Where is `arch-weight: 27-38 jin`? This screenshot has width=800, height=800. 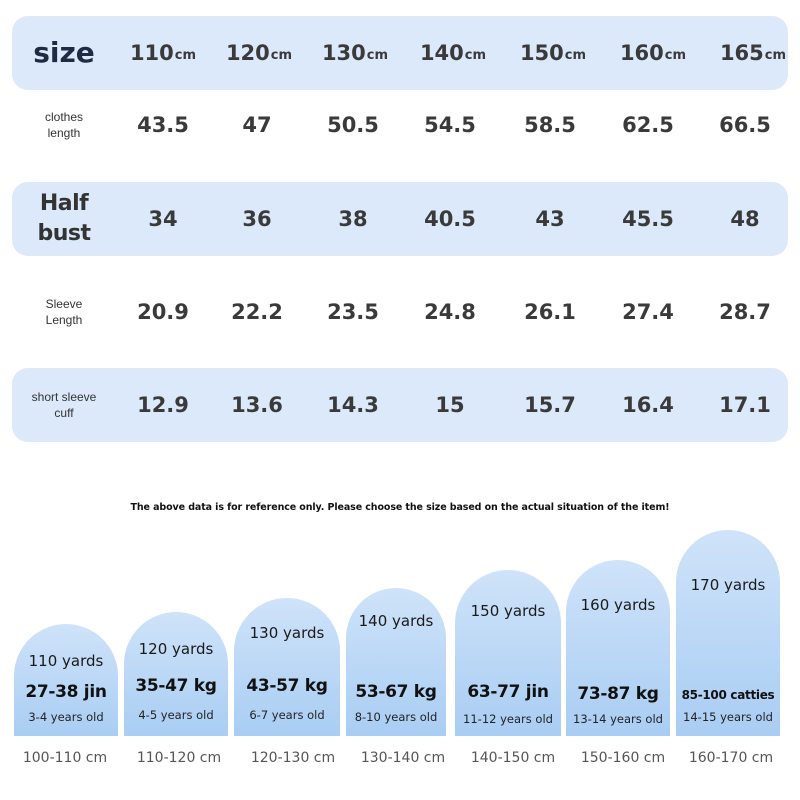
arch-weight: 27-38 jin is located at coordinates (66, 692).